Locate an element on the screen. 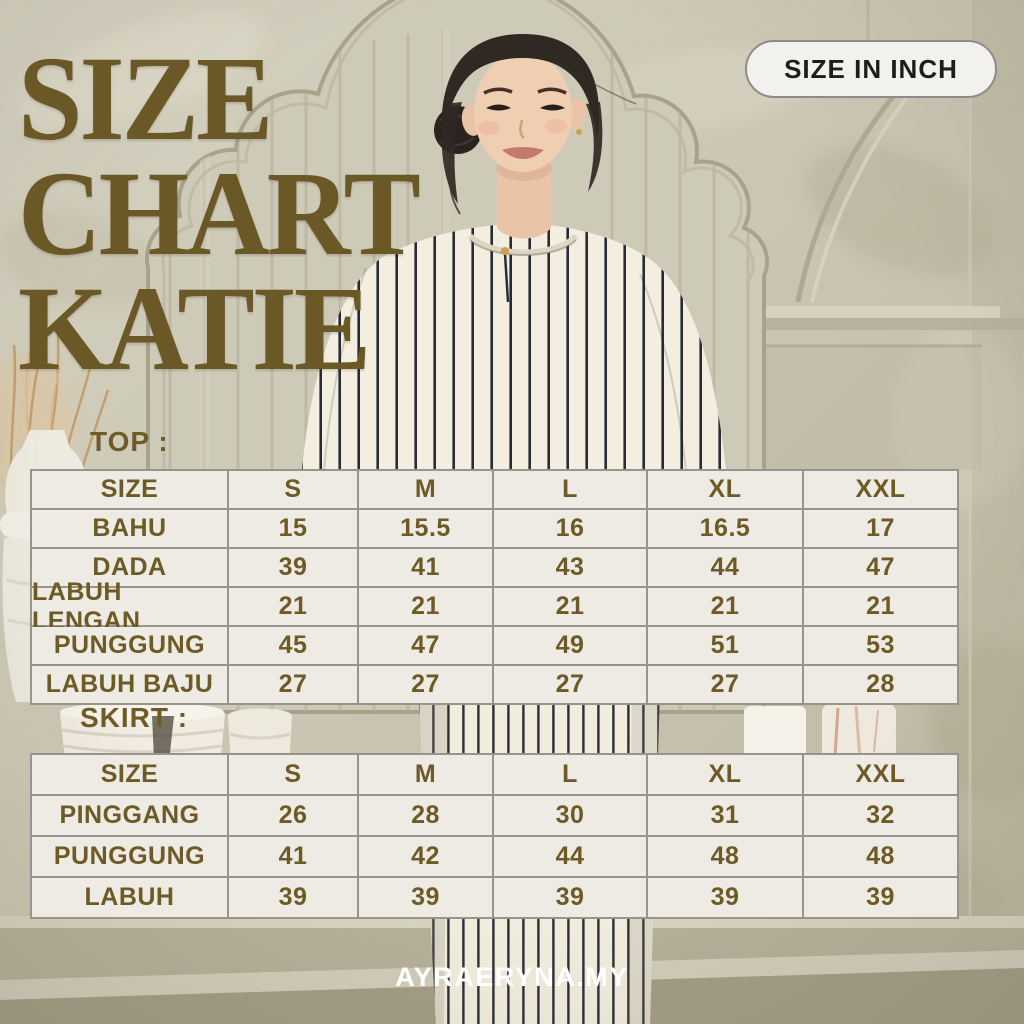  row-label: DADA is located at coordinates (129, 567).